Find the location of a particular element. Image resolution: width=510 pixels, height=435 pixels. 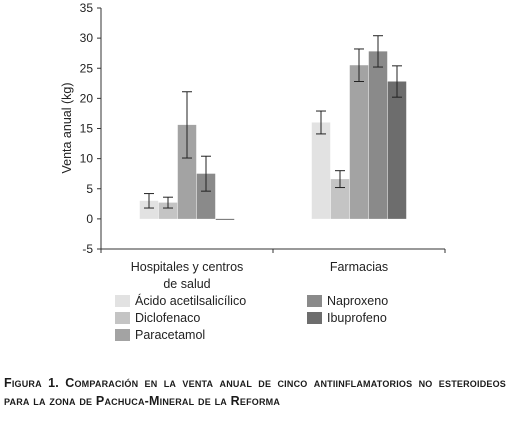

y-tick-label: 15 is located at coordinates (87, 129).